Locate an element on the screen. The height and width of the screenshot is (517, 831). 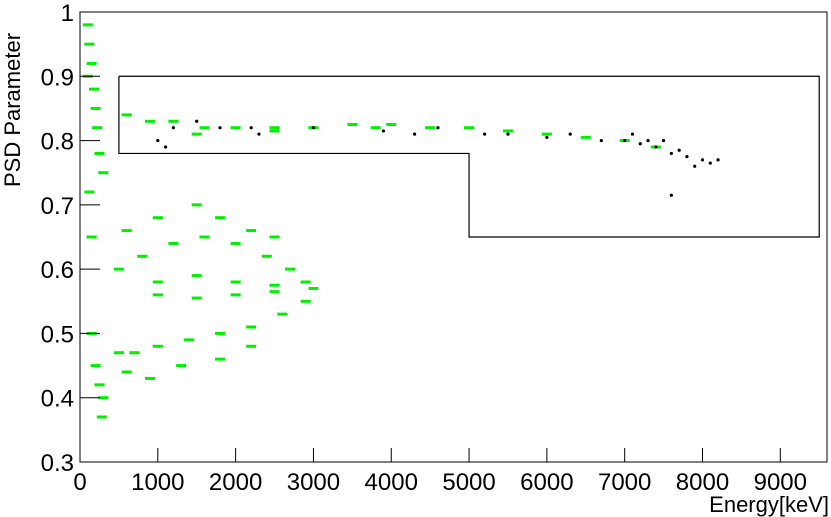
x-tick-label: 6000 is located at coordinates (546, 482).